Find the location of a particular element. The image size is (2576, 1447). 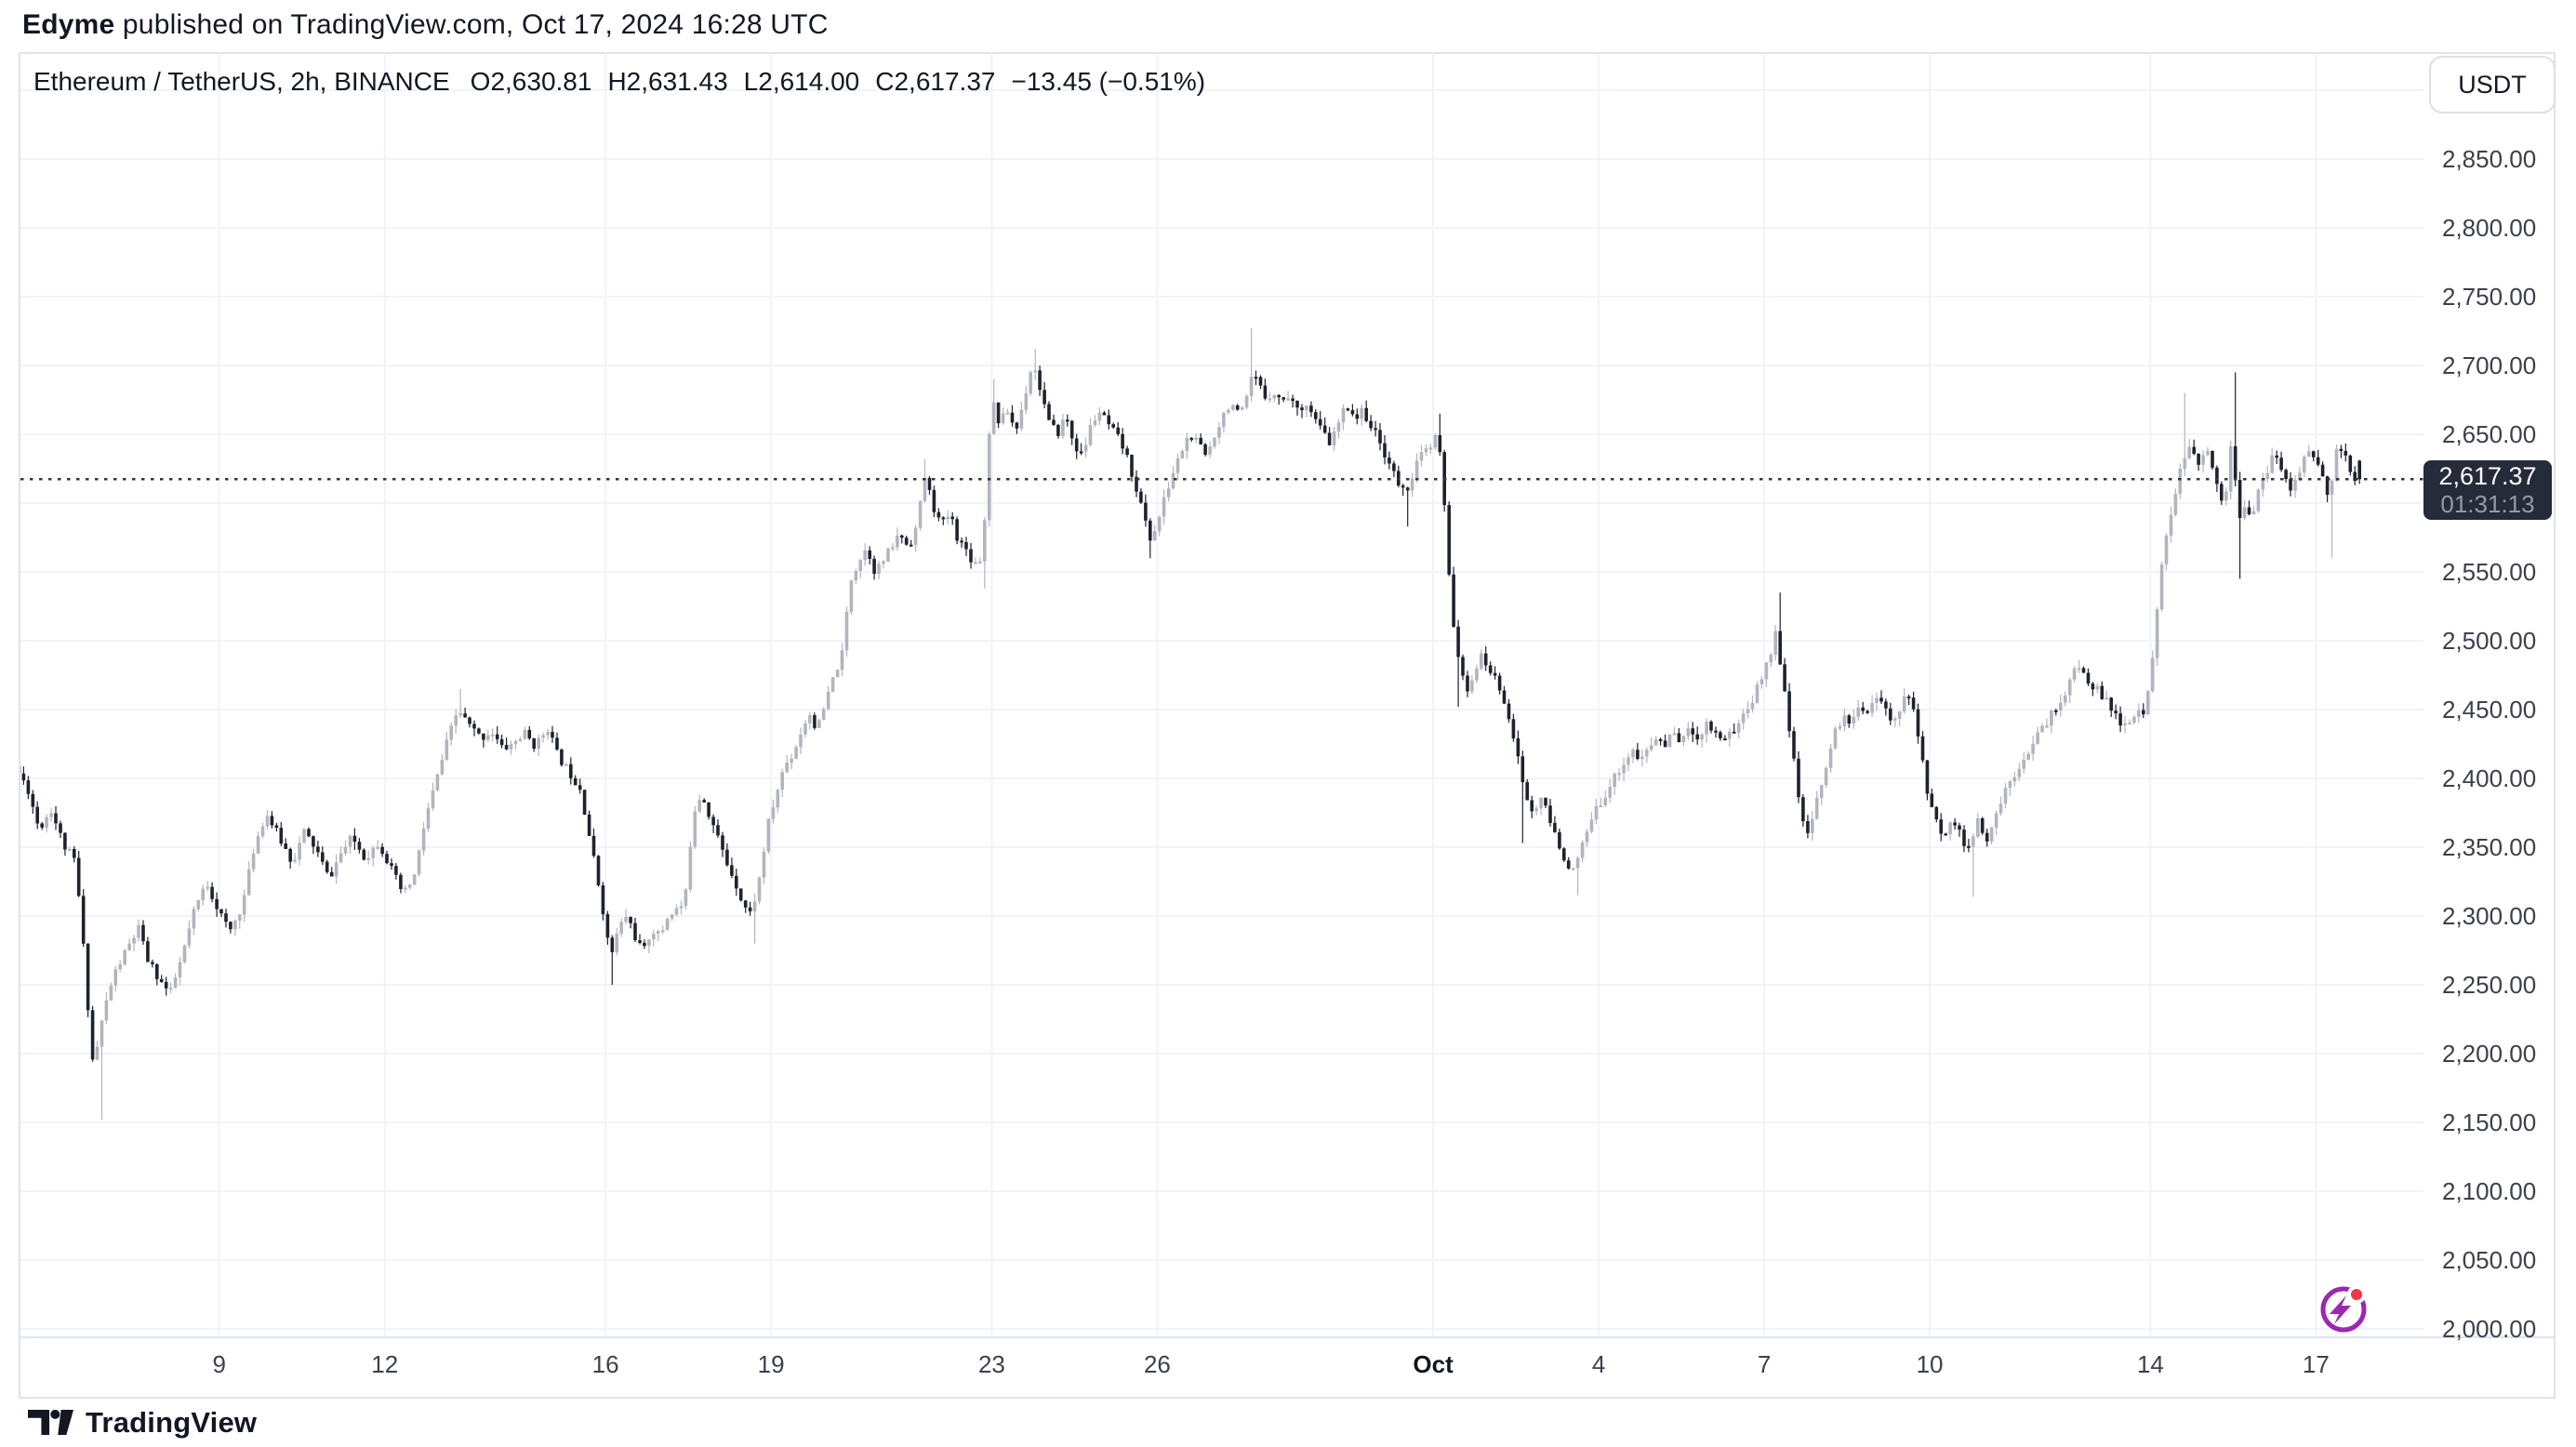

time-tick-label: 9 is located at coordinates (219, 1364).